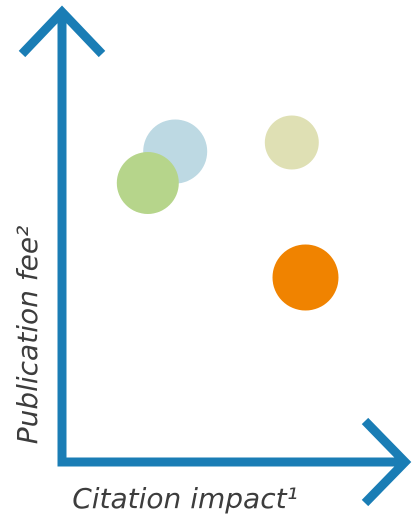 The width and height of the screenshot is (415, 521). I want to click on x-axis-arrowhead, so click(386, 462).